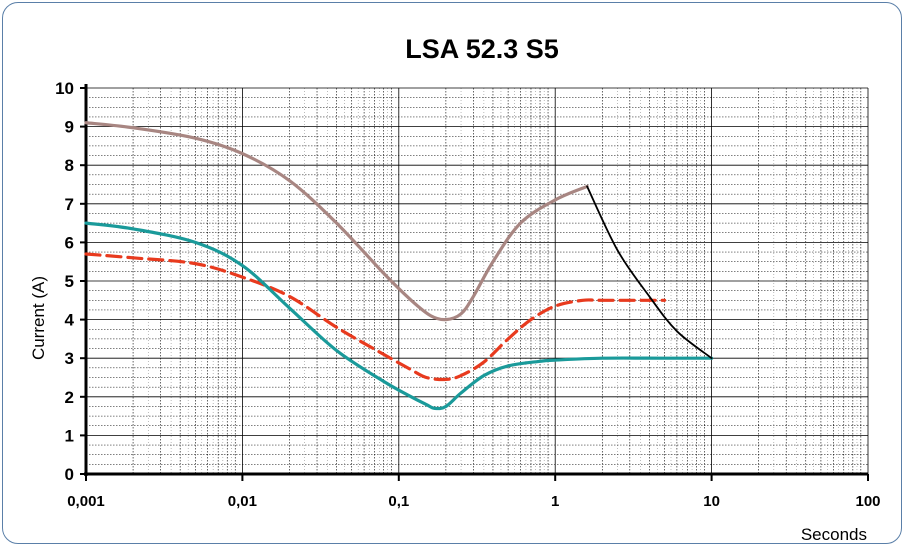 The image size is (907, 549). I want to click on y-tick-label: 4, so click(70, 320).